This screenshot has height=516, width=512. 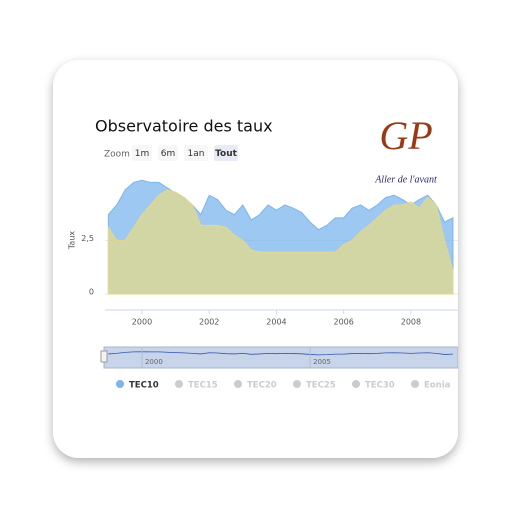 What do you see at coordinates (280, 242) in the screenshot?
I see `area` at bounding box center [280, 242].